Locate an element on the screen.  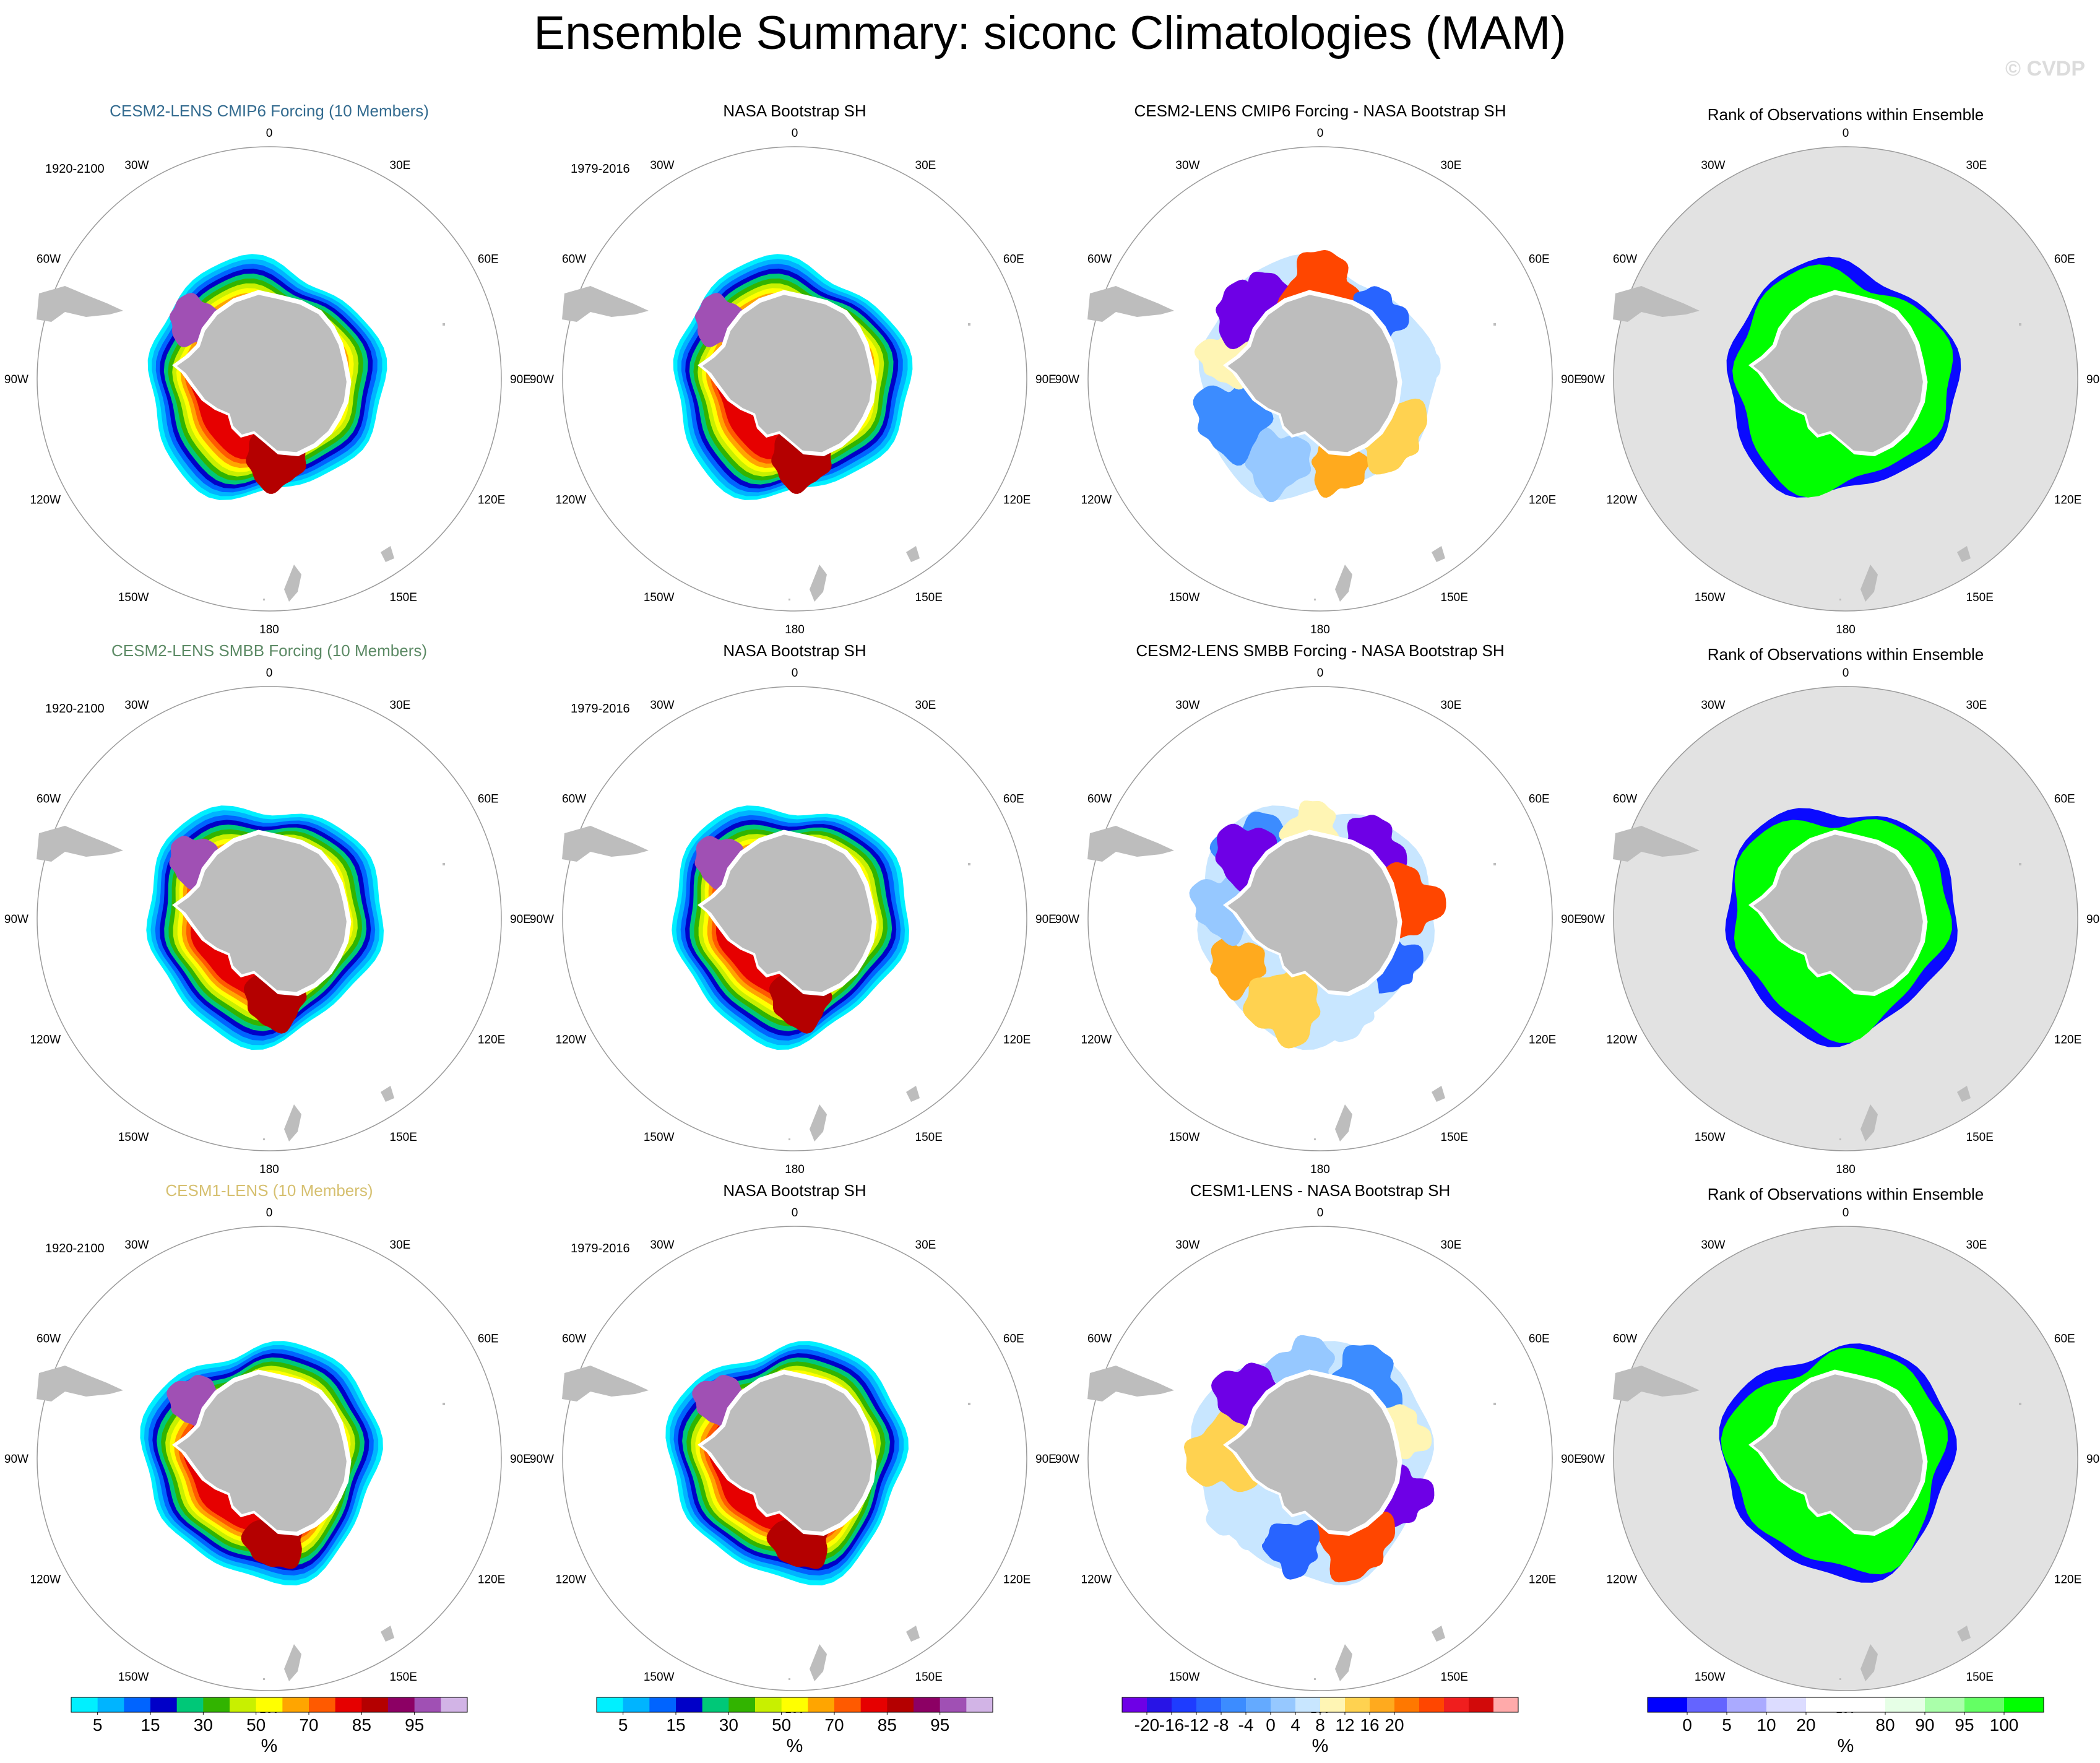
colorbar-label: 12 is located at coordinates (1344, 1725).